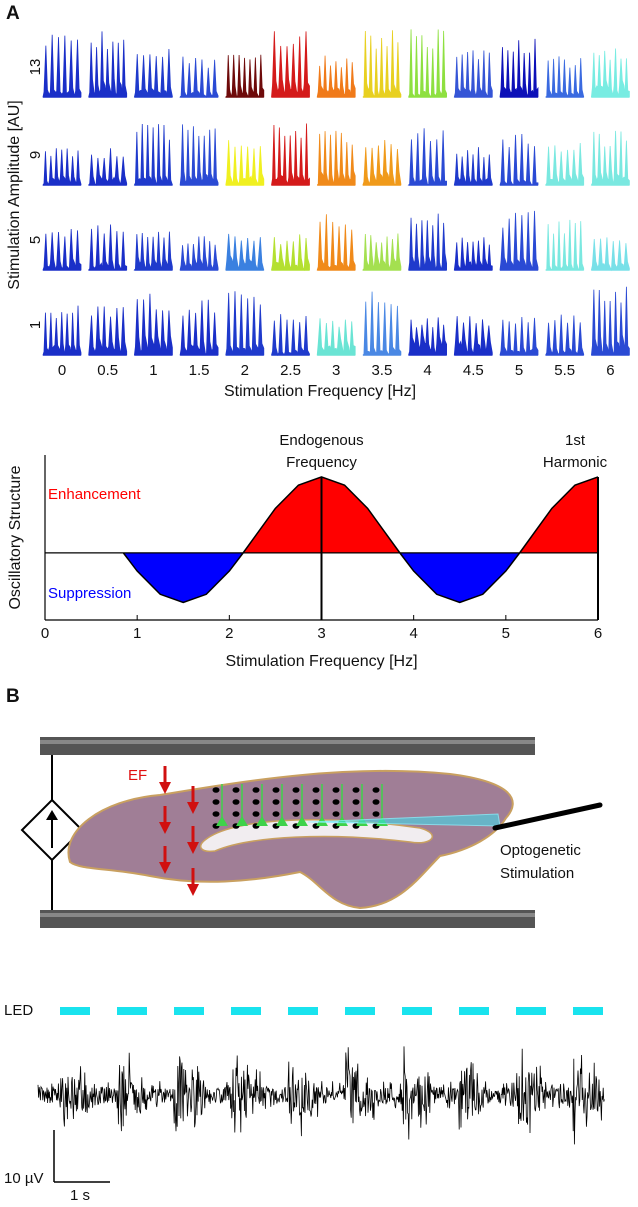 The width and height of the screenshot is (638, 1207). Describe the element at coordinates (14, 194) in the screenshot. I see `y-axis-label: Stimulation Amplitude [AU]` at that location.